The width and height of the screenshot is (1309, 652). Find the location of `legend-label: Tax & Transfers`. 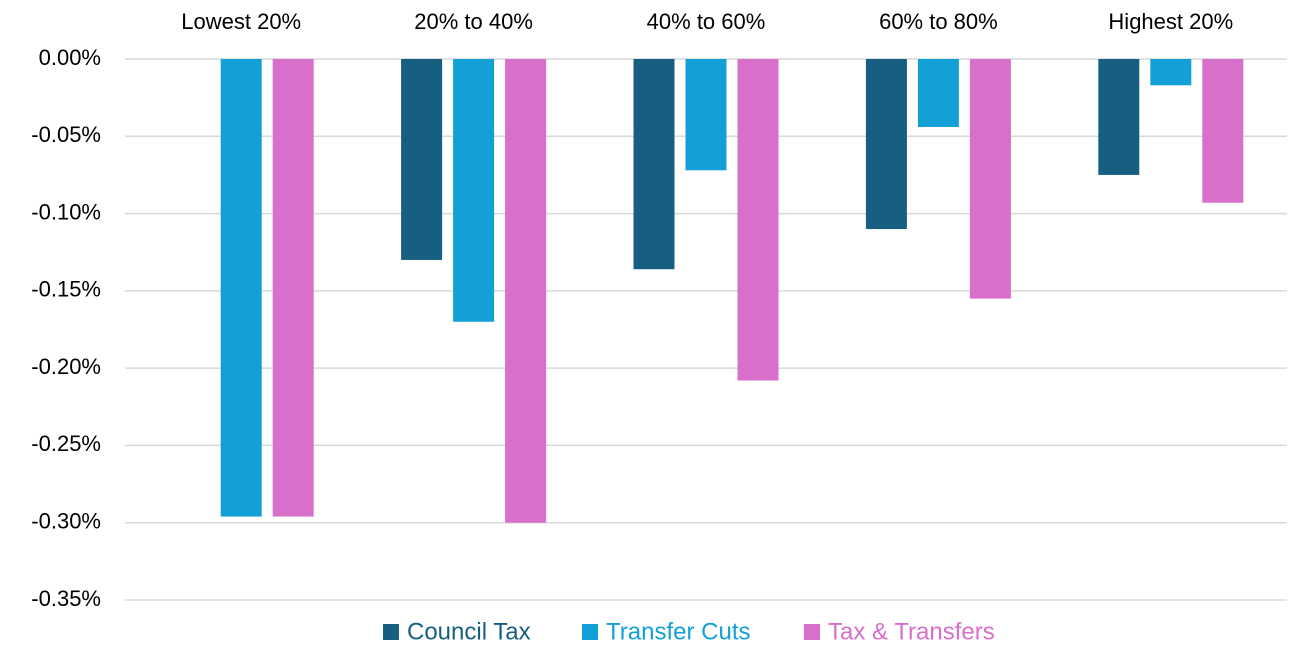

legend-label: Tax & Transfers is located at coordinates (911, 631).